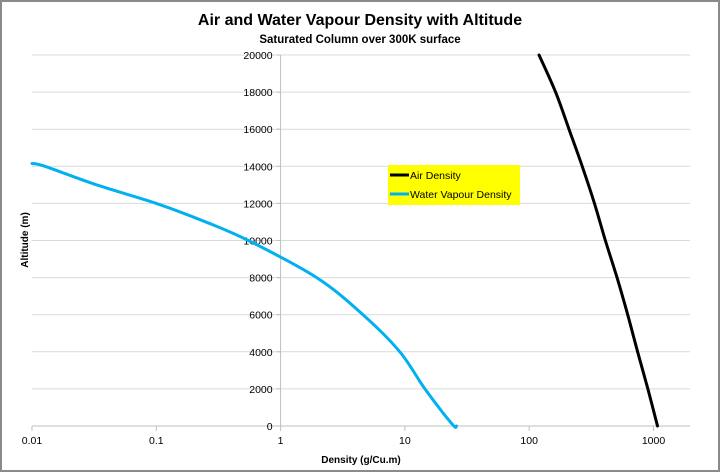  Describe the element at coordinates (598, 240) in the screenshot. I see `series-line-air-density` at that location.